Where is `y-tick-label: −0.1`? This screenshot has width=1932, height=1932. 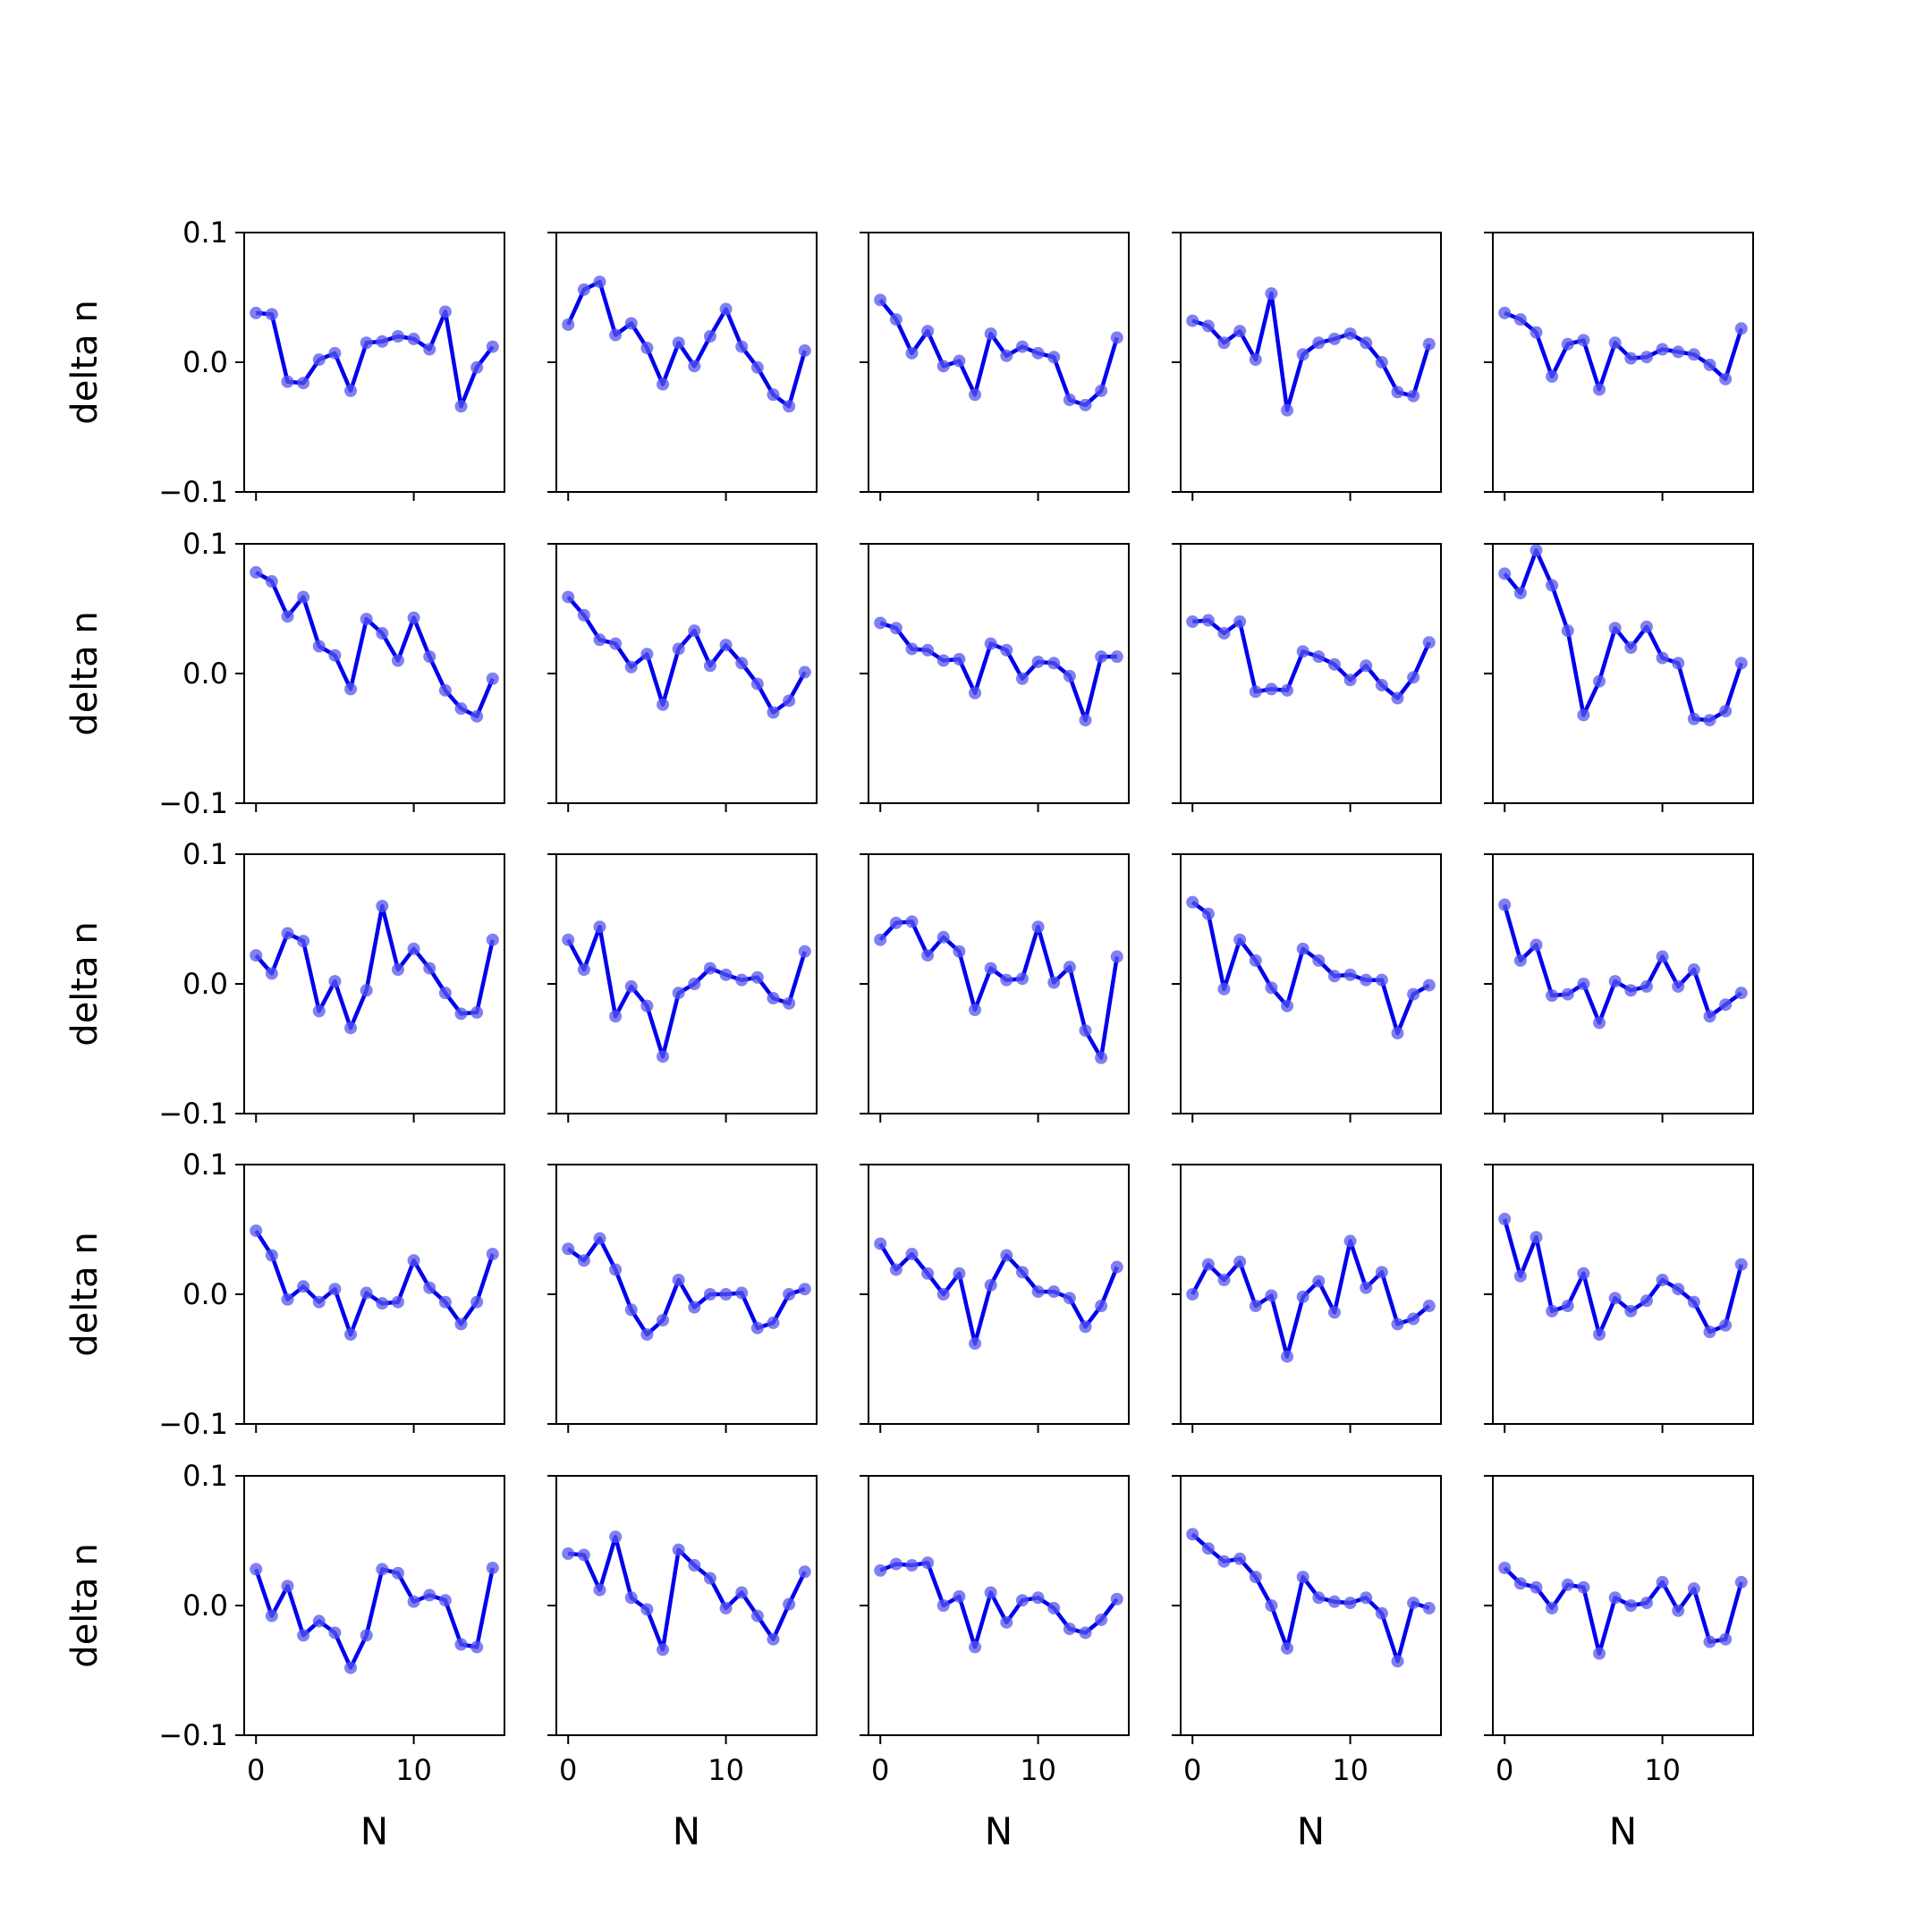 y-tick-label: −0.1 is located at coordinates (193, 1114).